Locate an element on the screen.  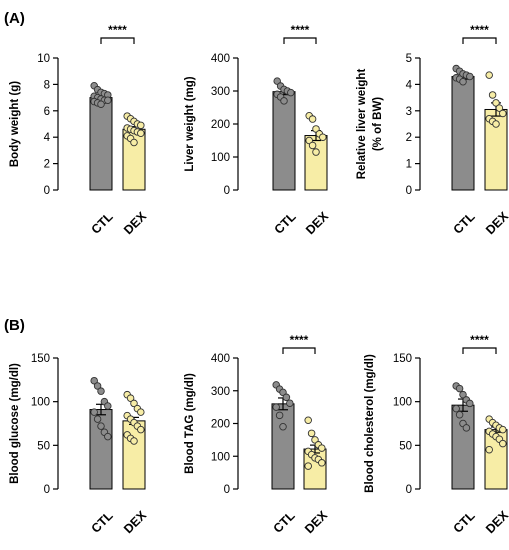
y-axis-label: Blood cholesterol (mg/dl) is located at coordinates (370, 423).